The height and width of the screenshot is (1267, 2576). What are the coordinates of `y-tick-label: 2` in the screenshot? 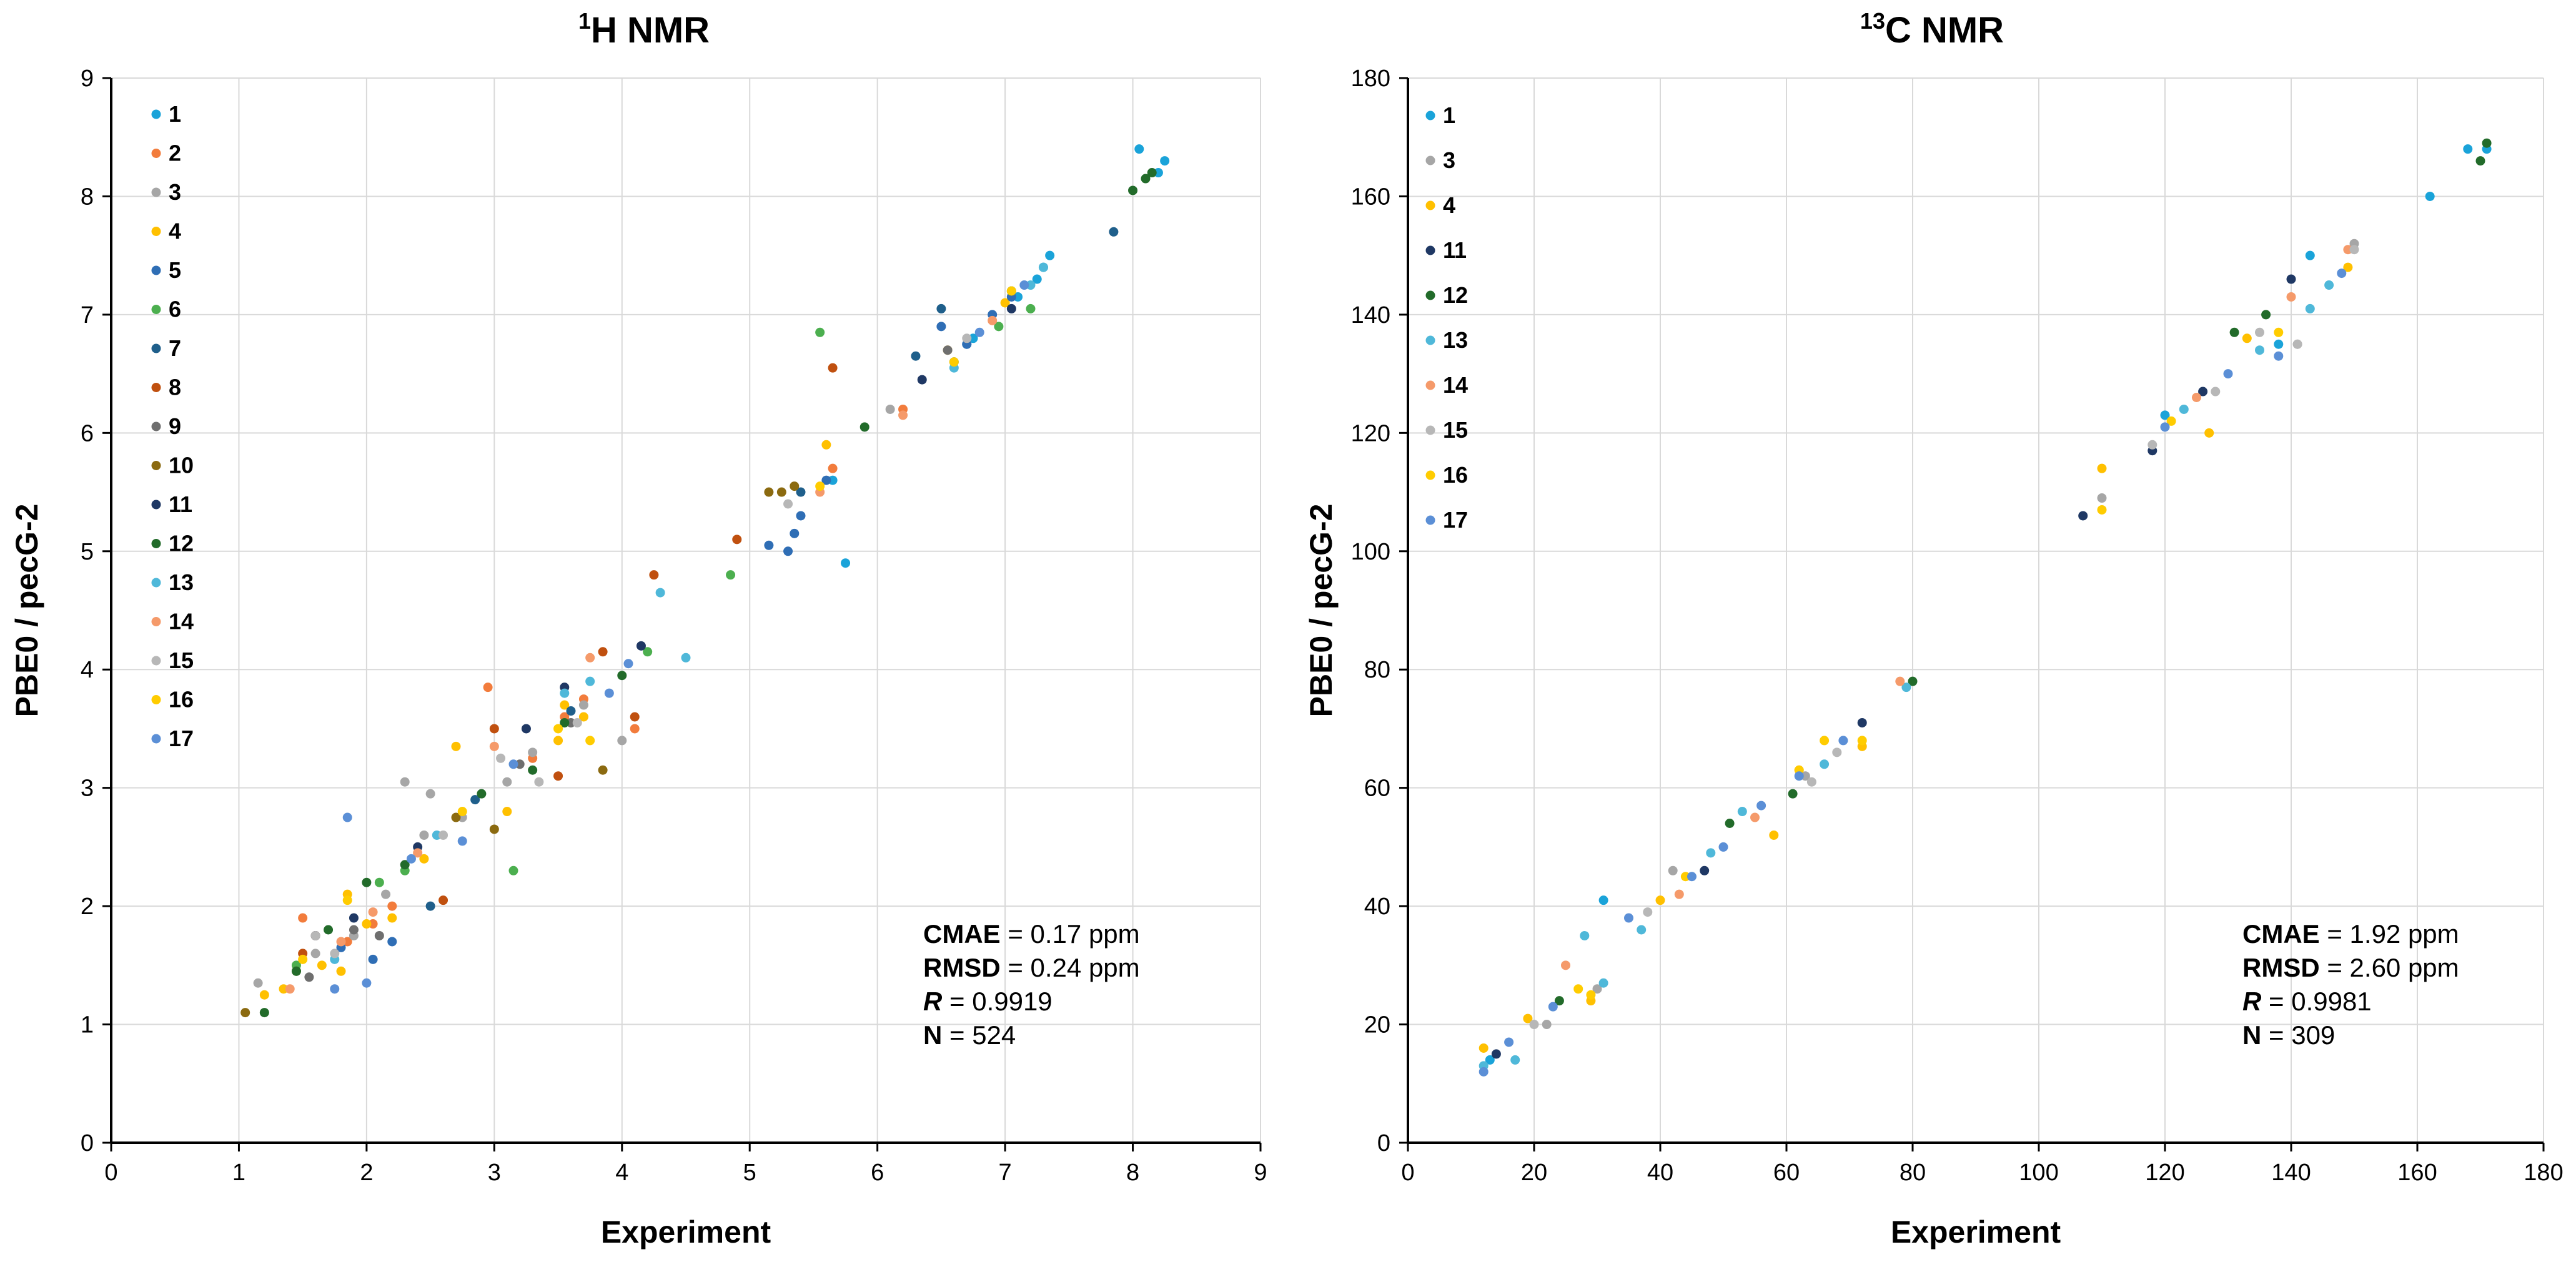 It's located at (87, 907).